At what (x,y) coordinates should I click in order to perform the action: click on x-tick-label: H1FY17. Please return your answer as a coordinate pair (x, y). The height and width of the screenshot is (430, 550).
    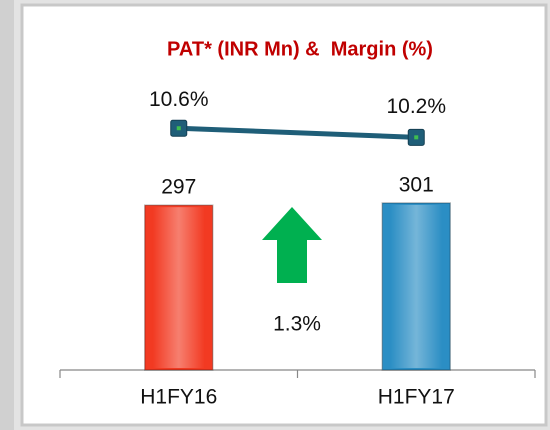
    Looking at the image, I should click on (416, 397).